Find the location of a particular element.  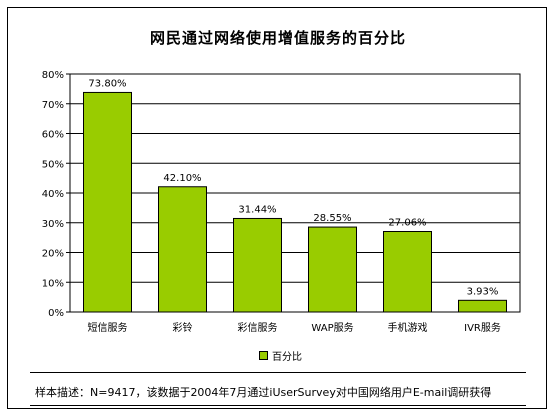

x-axis-ticks: 短信服务 彩铃 彩信服务 WAP服务 手机游戏 IVR服务 is located at coordinates (294, 327).